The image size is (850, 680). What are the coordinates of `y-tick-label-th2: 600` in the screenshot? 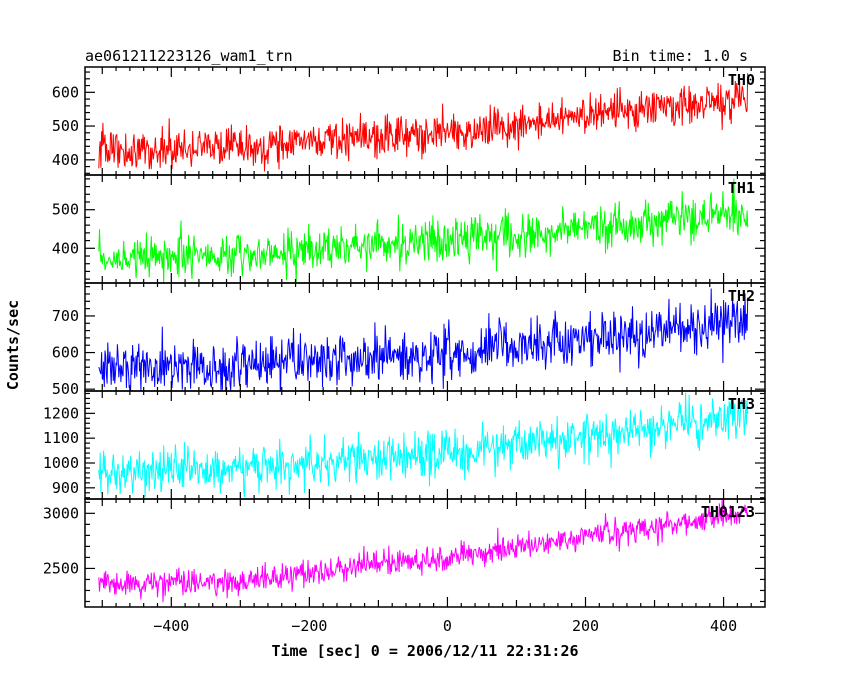 It's located at (65, 353).